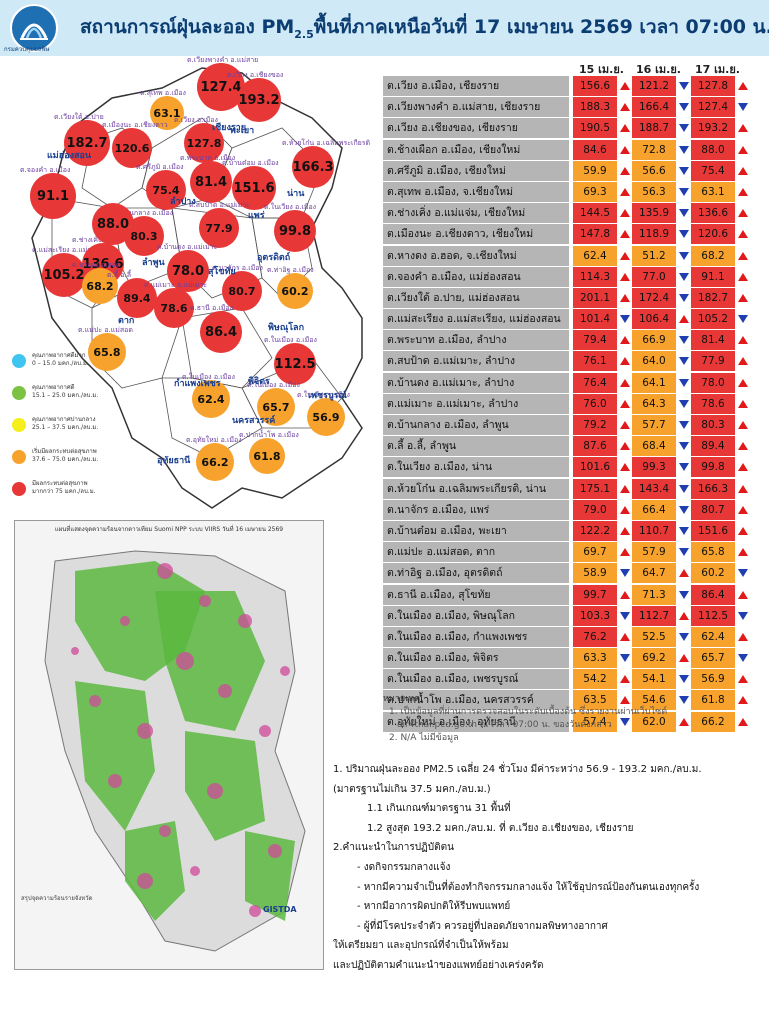 The image size is (769, 1024). Describe the element at coordinates (196, 120) in the screenshot. I see `station-label: ต.เวียง อ.เมือง` at that location.